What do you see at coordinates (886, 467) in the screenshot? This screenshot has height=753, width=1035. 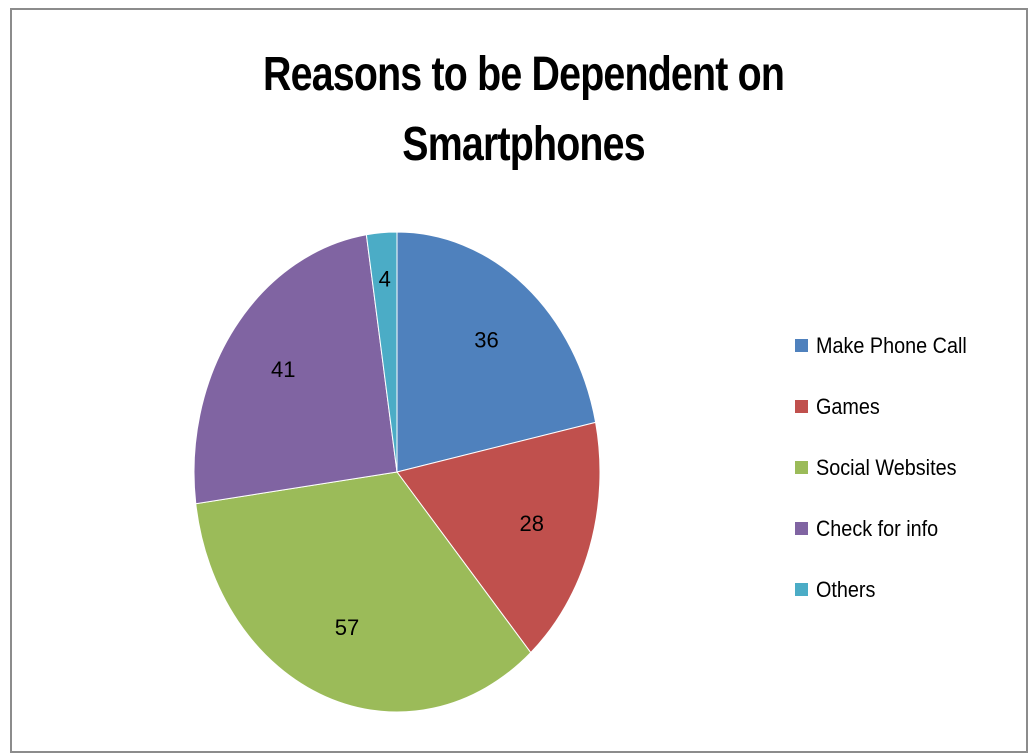 I see `legend-label: Social Websites` at bounding box center [886, 467].